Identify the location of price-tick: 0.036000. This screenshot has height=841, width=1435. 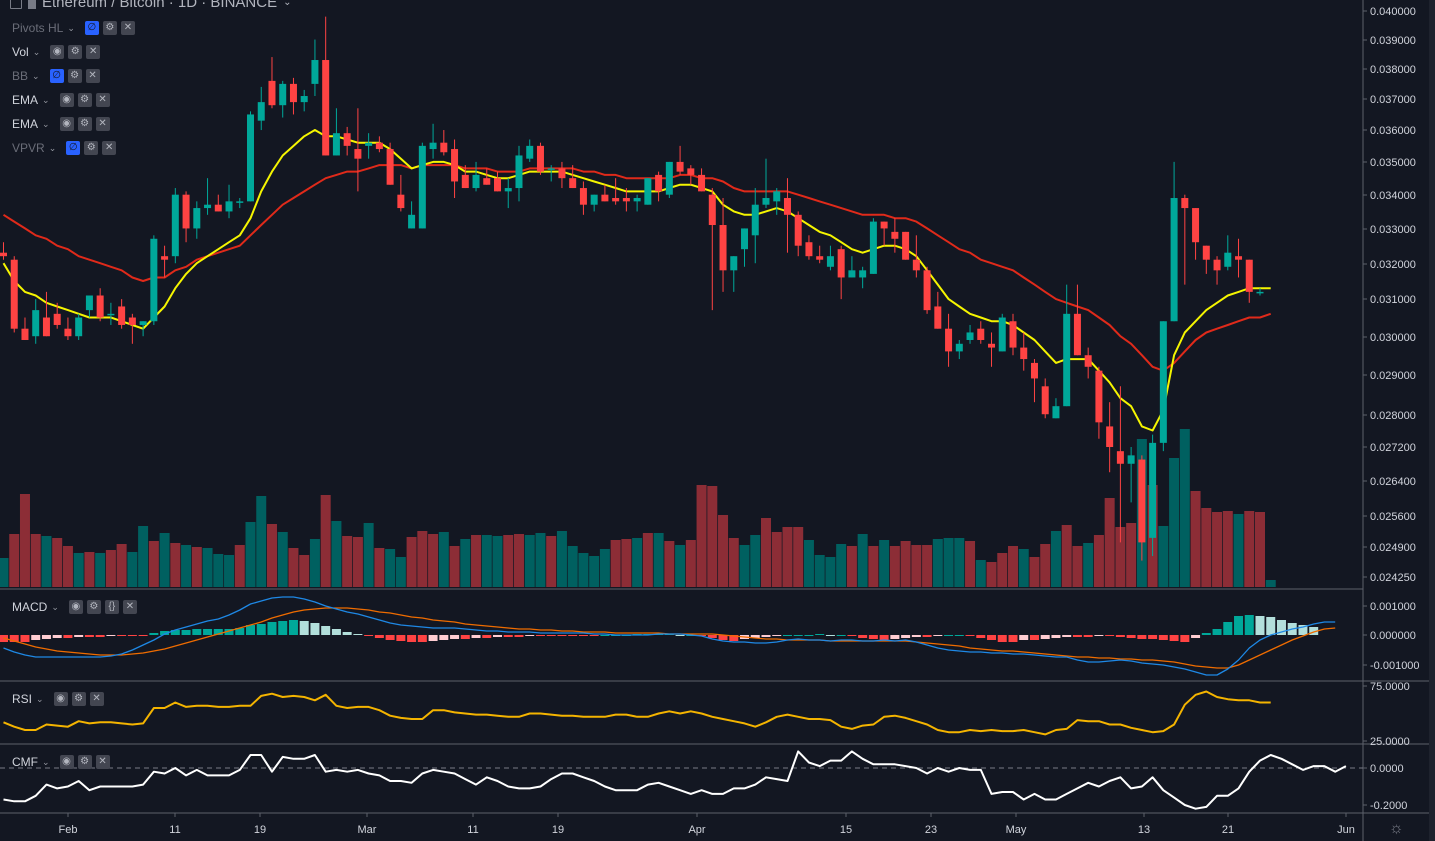
(1393, 131).